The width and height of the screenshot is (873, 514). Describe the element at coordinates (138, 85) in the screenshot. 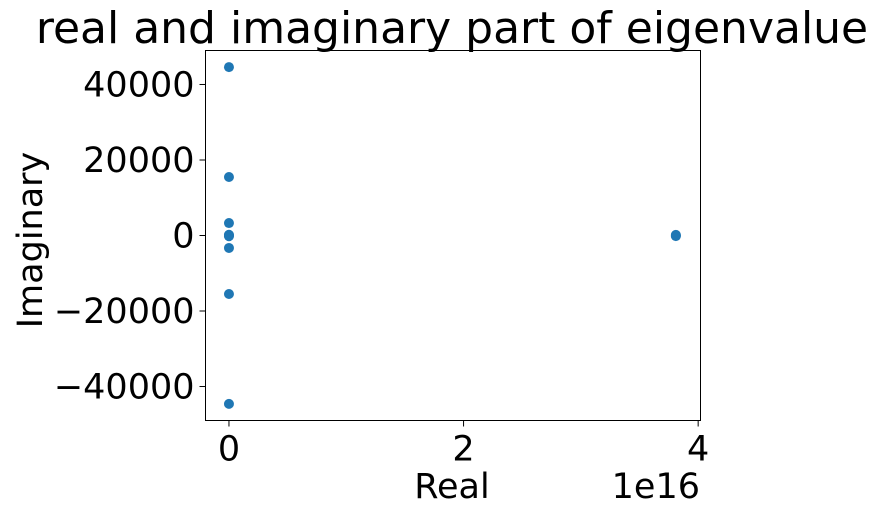

I see `y-tick-label: 40000` at that location.